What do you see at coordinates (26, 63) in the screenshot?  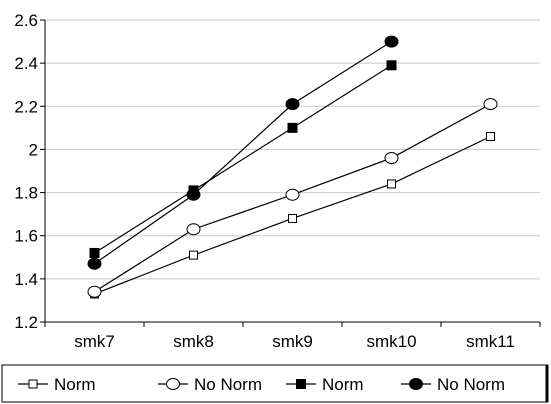 I see `y-tick-label: 2.4` at bounding box center [26, 63].